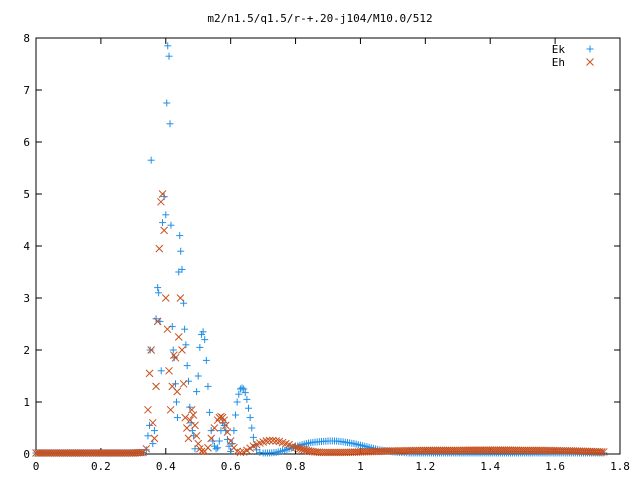 The width and height of the screenshot is (640, 480). What do you see at coordinates (558, 62) in the screenshot?
I see `legend-label-eh: Eh` at bounding box center [558, 62].